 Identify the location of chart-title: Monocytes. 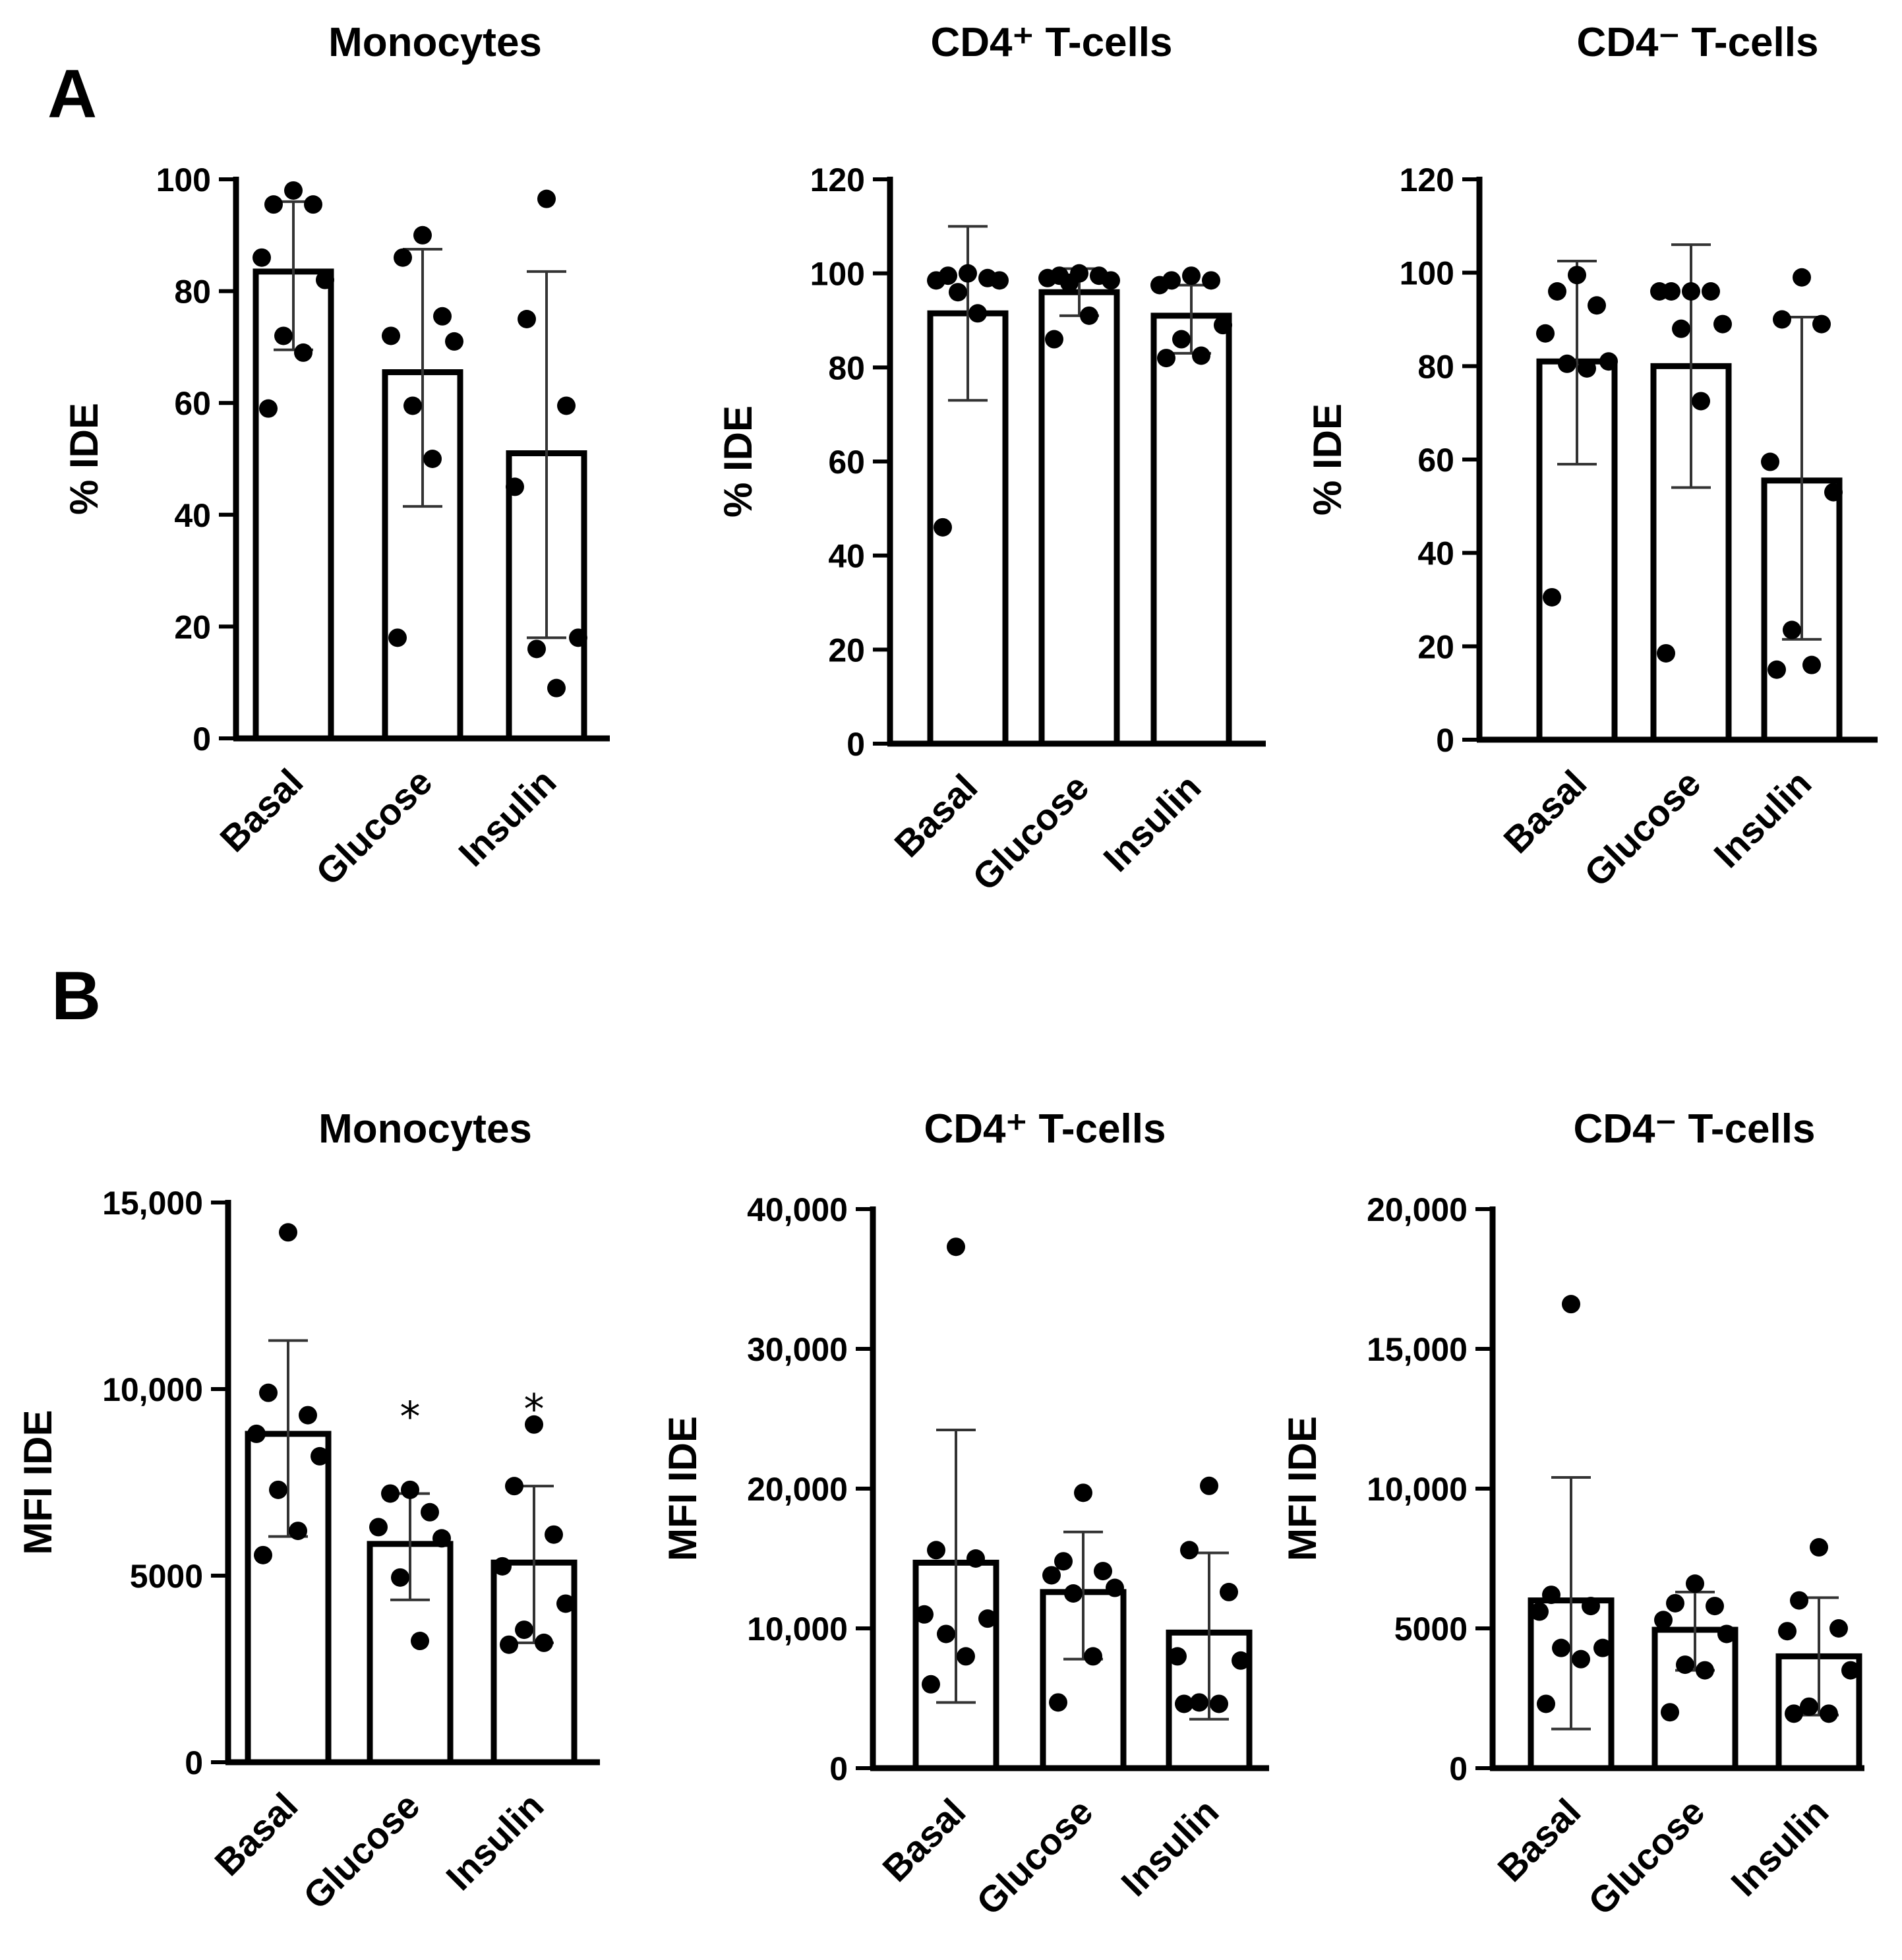
(435, 42).